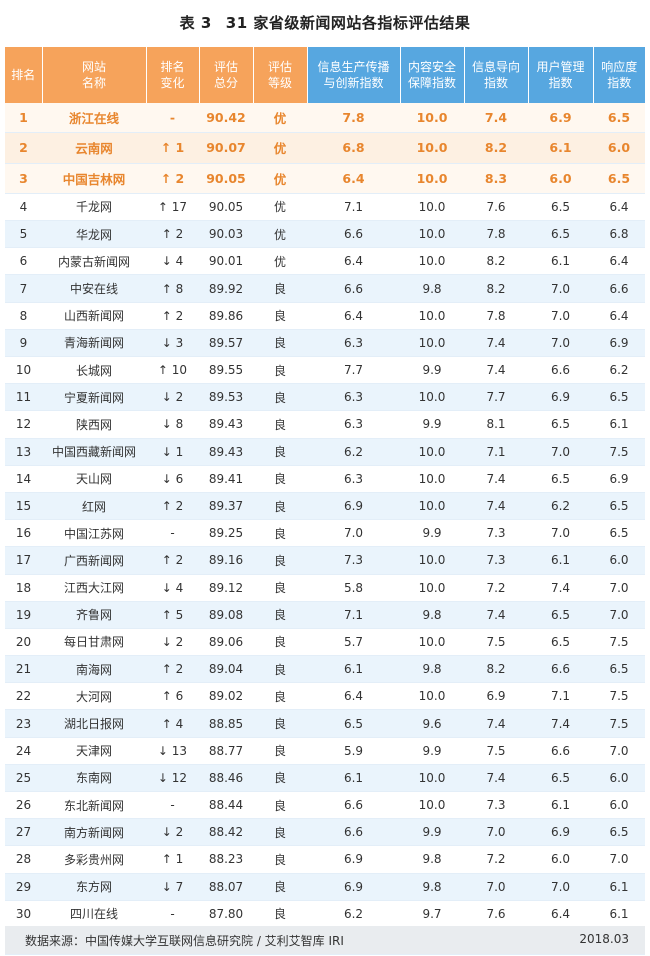 This screenshot has height=956, width=650. I want to click on table-title: 表 3 31 家省级新闻网站各指标评估结果, so click(325, 22).